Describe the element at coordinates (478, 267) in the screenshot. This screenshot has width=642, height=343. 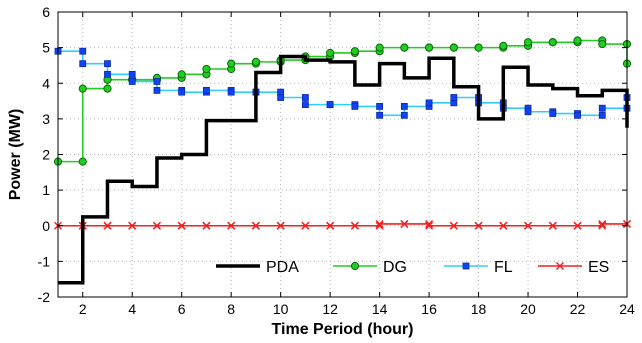
I see `legend-item-fl: FL` at that location.